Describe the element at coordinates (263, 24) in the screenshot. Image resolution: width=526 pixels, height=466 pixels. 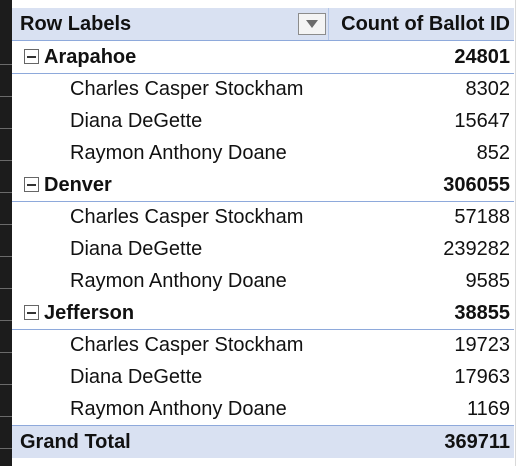
I see `pivot-header-row: Row Labels Count of Ballot ID` at that location.